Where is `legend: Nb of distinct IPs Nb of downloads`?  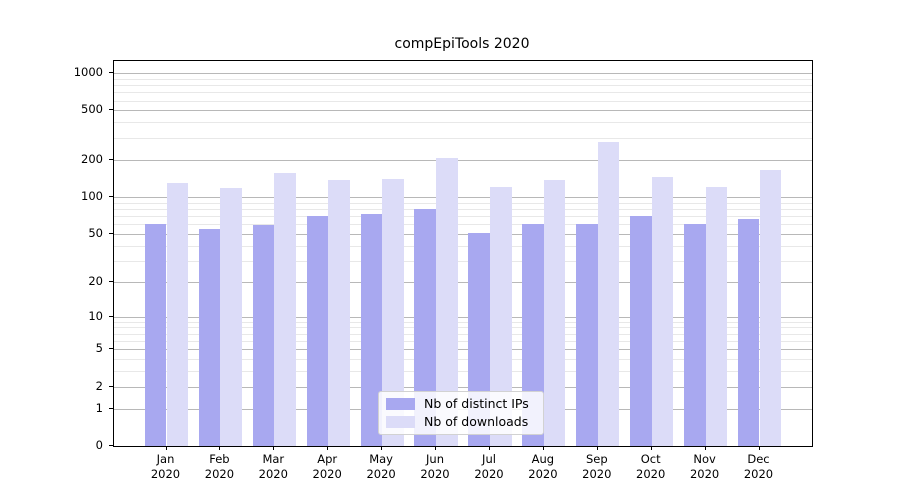
legend: Nb of distinct IPs Nb of downloads is located at coordinates (461, 413).